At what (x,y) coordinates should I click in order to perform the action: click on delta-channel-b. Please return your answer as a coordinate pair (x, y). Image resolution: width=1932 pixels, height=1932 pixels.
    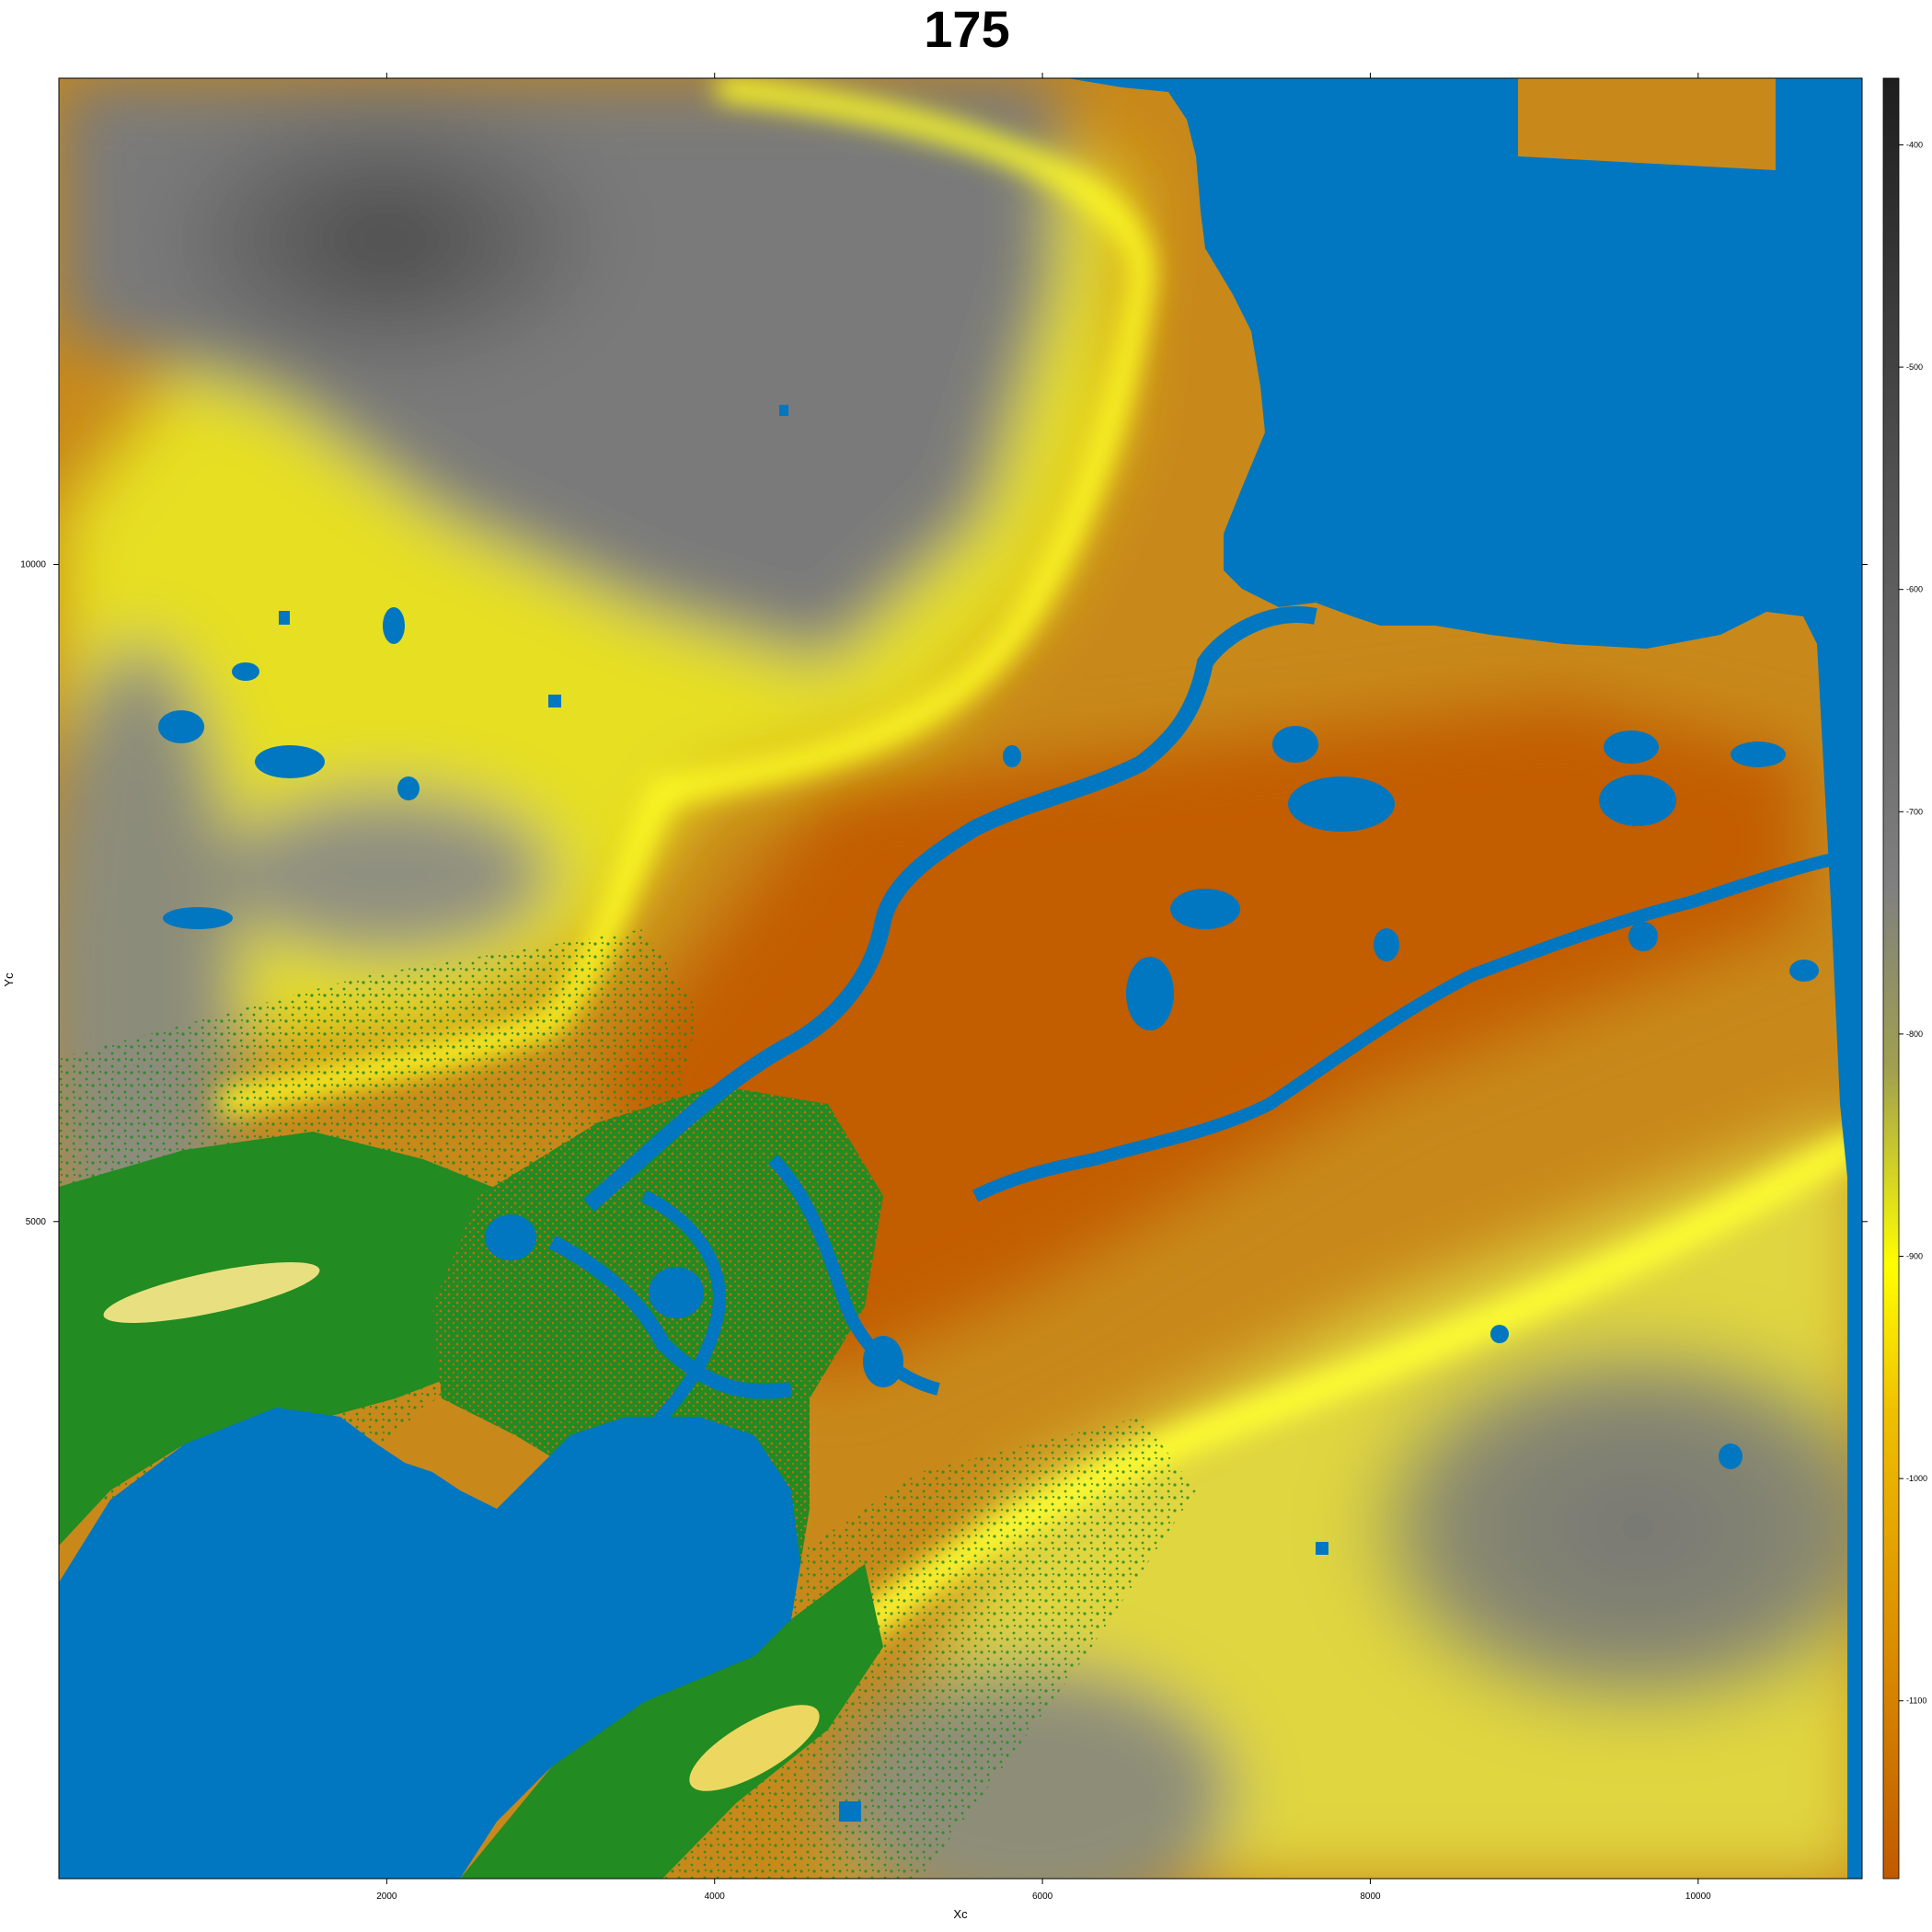
    Looking at the image, I should click on (682, 1315).